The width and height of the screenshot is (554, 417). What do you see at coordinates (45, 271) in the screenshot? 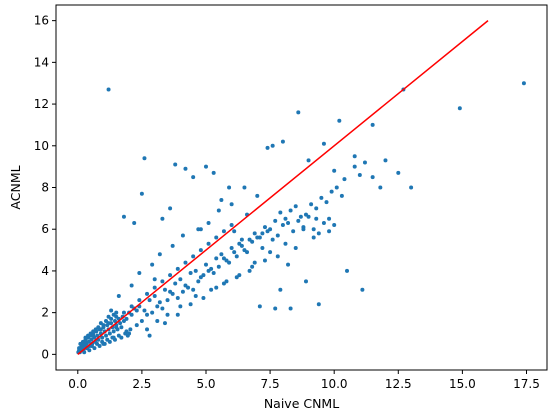
I see `y-tick-label: 4` at bounding box center [45, 271].